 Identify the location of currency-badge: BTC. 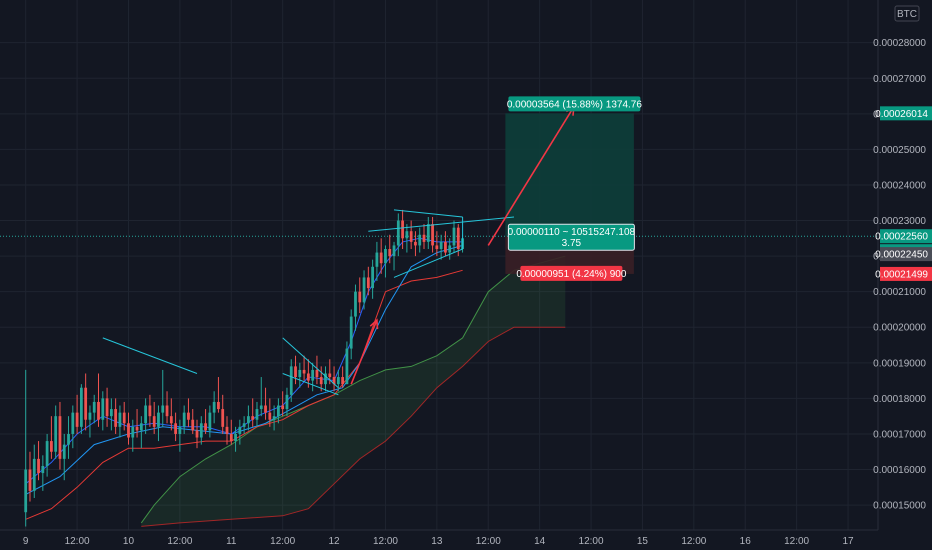
(907, 13).